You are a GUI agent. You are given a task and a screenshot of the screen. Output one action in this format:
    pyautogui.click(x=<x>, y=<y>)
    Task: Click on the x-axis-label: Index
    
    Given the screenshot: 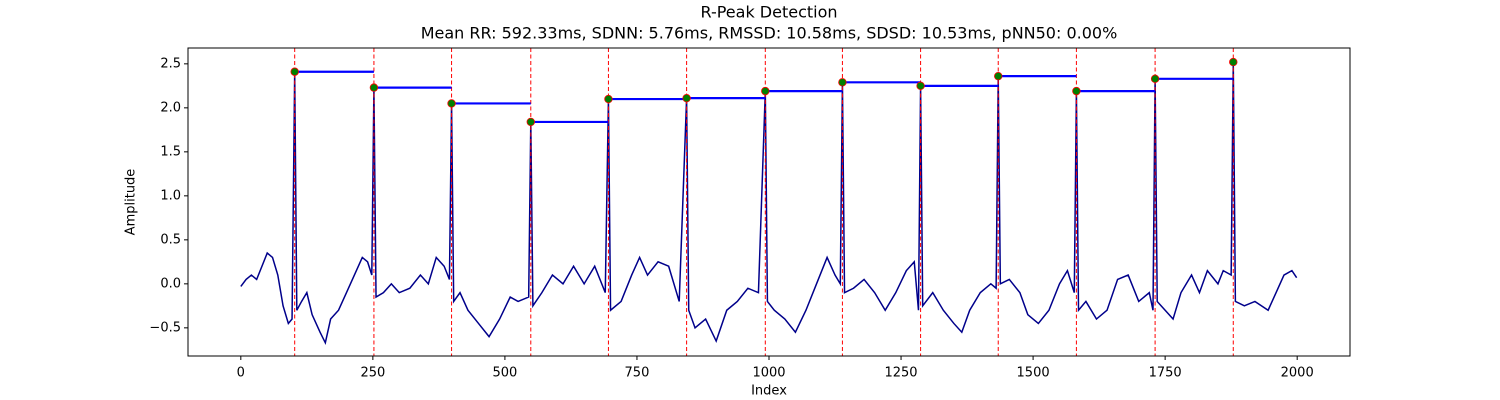 What is the action you would take?
    pyautogui.click(x=769, y=391)
    